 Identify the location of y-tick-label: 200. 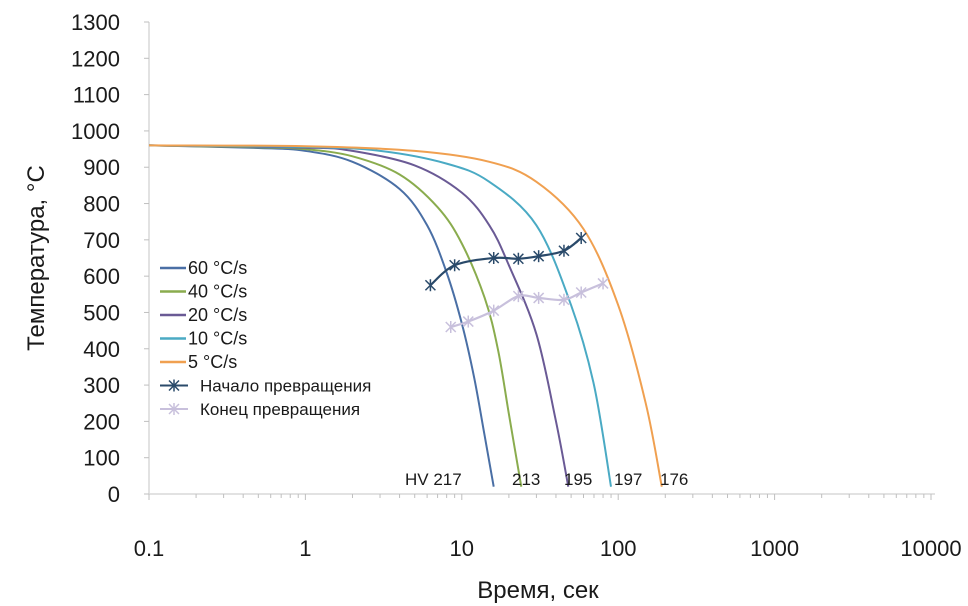
(101, 421).